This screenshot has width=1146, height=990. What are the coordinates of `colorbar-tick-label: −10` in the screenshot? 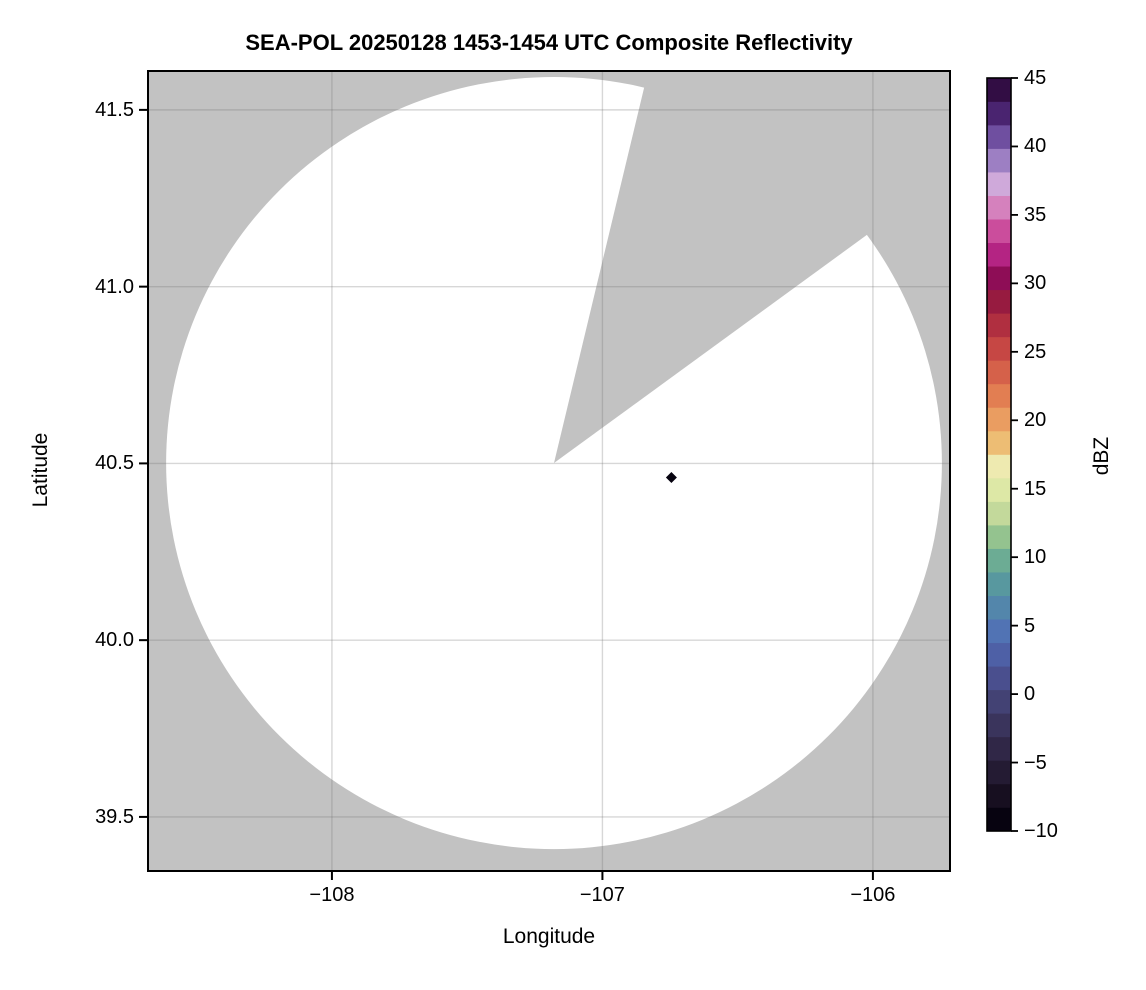 It's located at (1041, 831).